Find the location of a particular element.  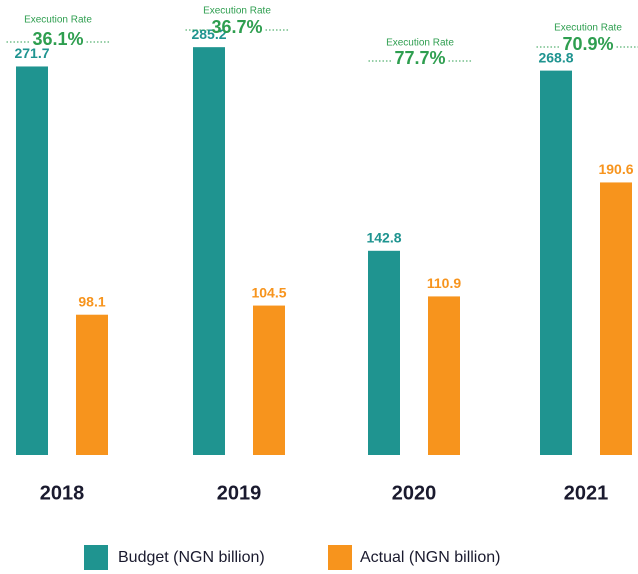

annotation-value: 36.1% is located at coordinates (57, 39).